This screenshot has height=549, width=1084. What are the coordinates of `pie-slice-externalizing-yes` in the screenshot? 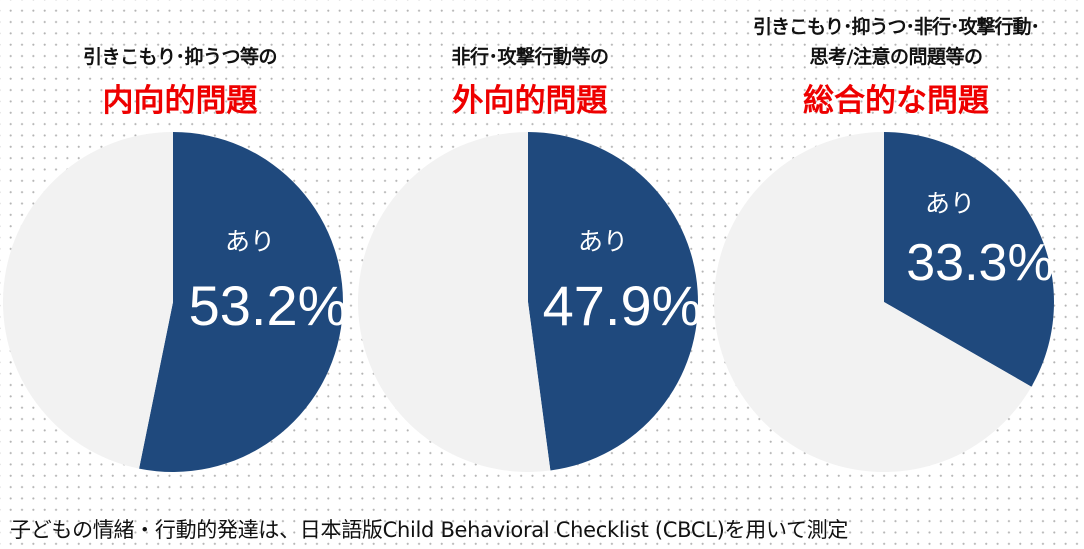 It's located at (613, 301).